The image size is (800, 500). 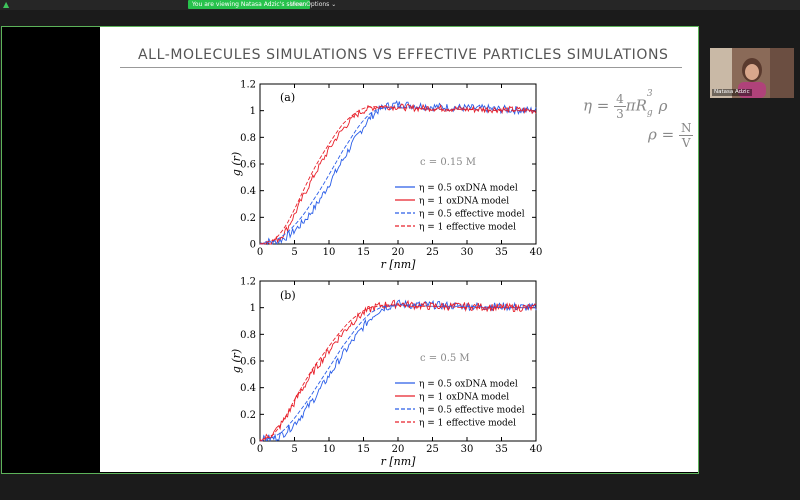 I want to click on x-tick-label-1-0: 0, so click(x=260, y=449).